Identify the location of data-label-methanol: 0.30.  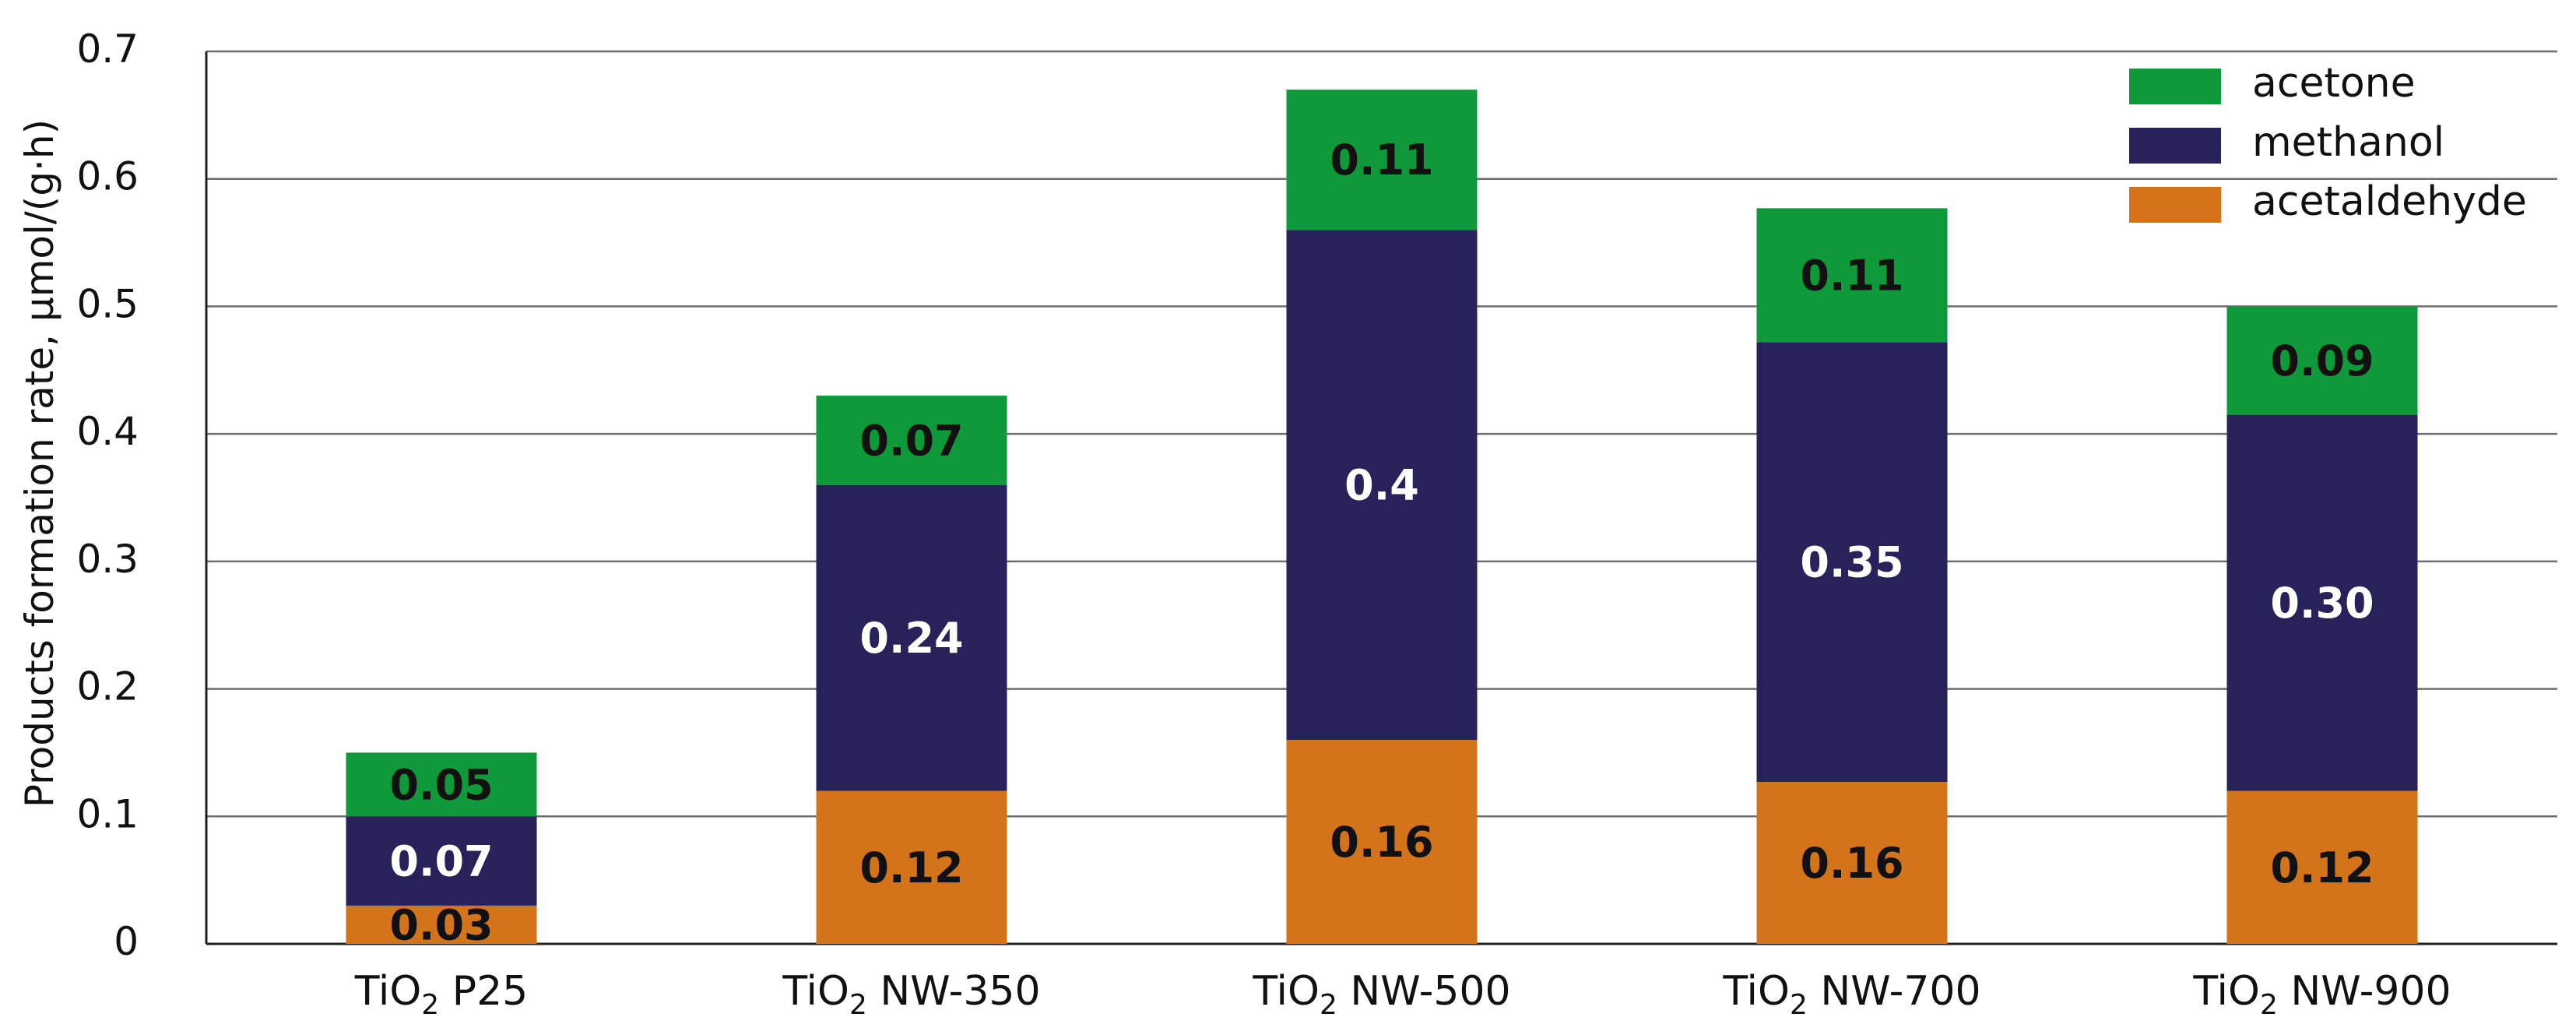
(2322, 603).